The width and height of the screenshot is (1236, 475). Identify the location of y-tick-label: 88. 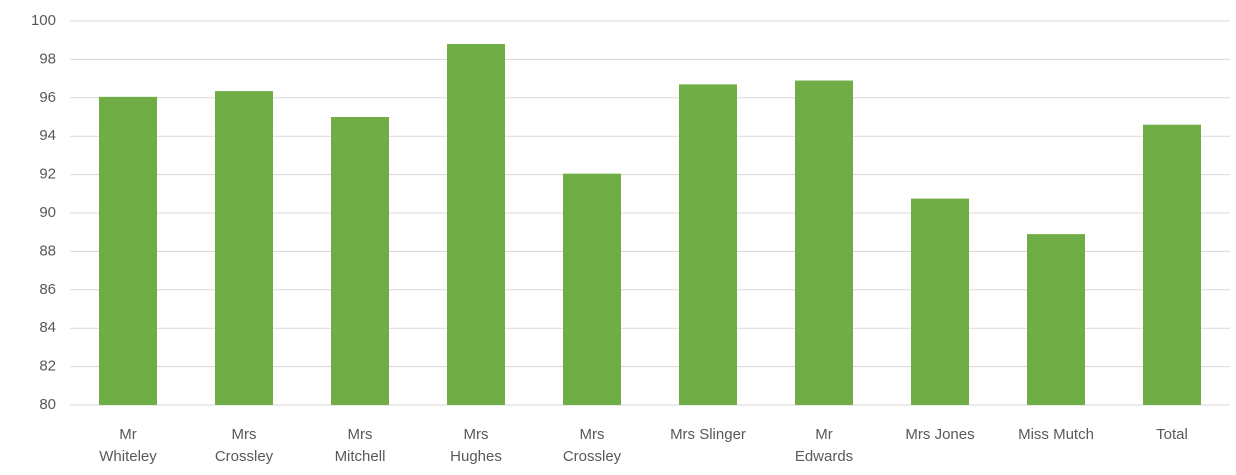
(47, 250).